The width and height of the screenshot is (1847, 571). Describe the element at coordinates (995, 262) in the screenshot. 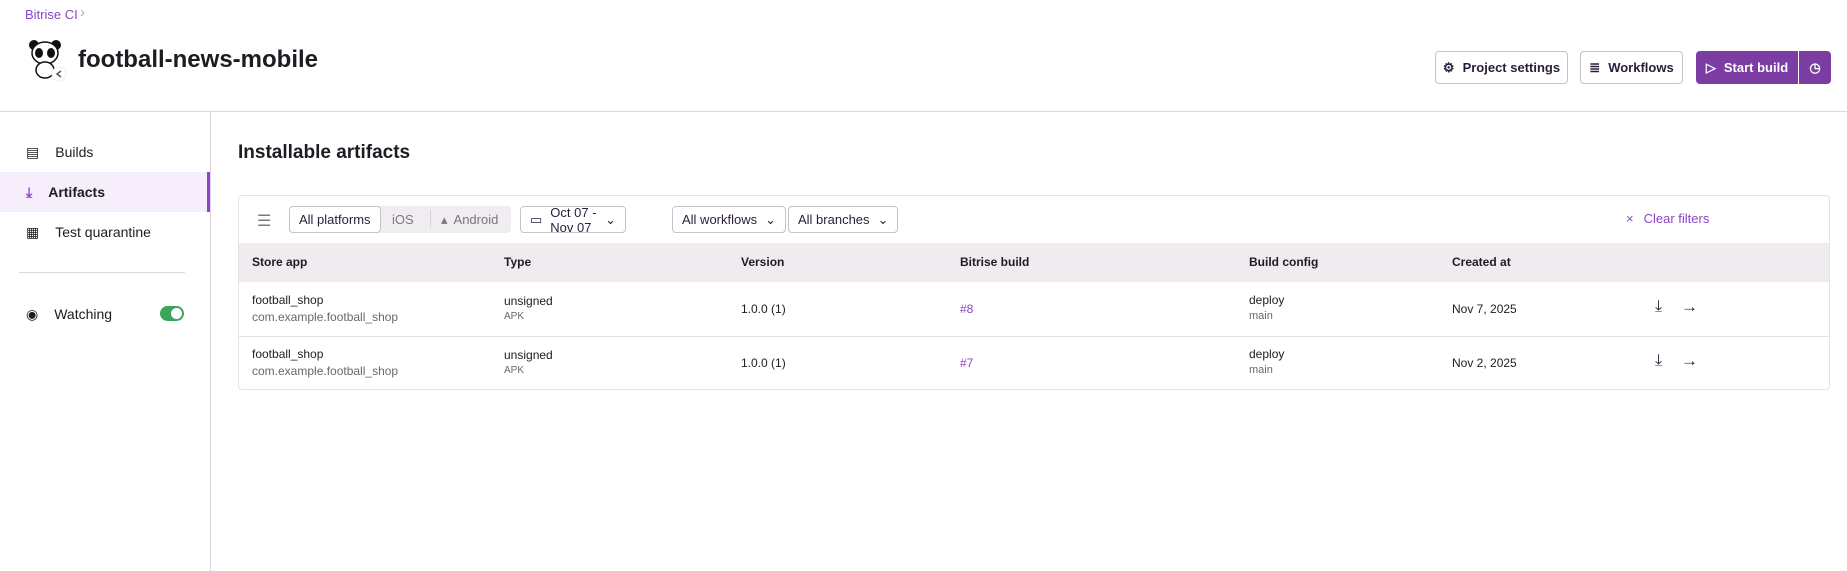

I see `col-bitrise-build: Bitrise build` at that location.